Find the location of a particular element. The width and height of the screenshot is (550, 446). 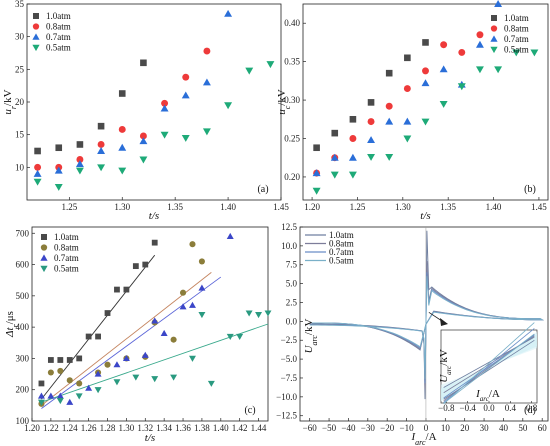

fit-line-0.7atm is located at coordinates (131, 342).